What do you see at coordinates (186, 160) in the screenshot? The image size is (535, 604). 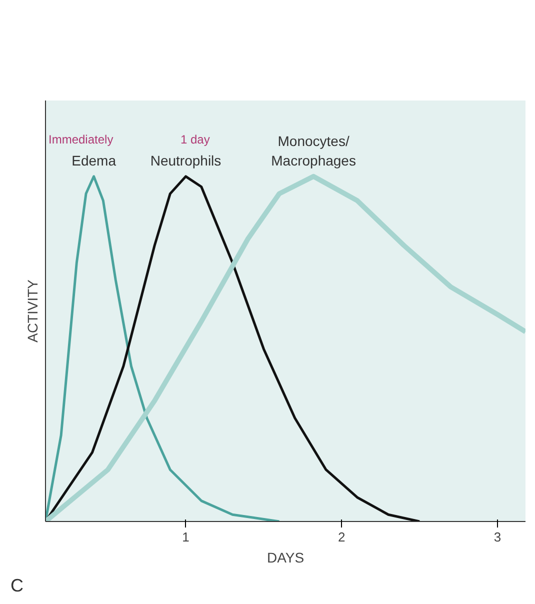 I see `series-label: Neutrophils` at bounding box center [186, 160].